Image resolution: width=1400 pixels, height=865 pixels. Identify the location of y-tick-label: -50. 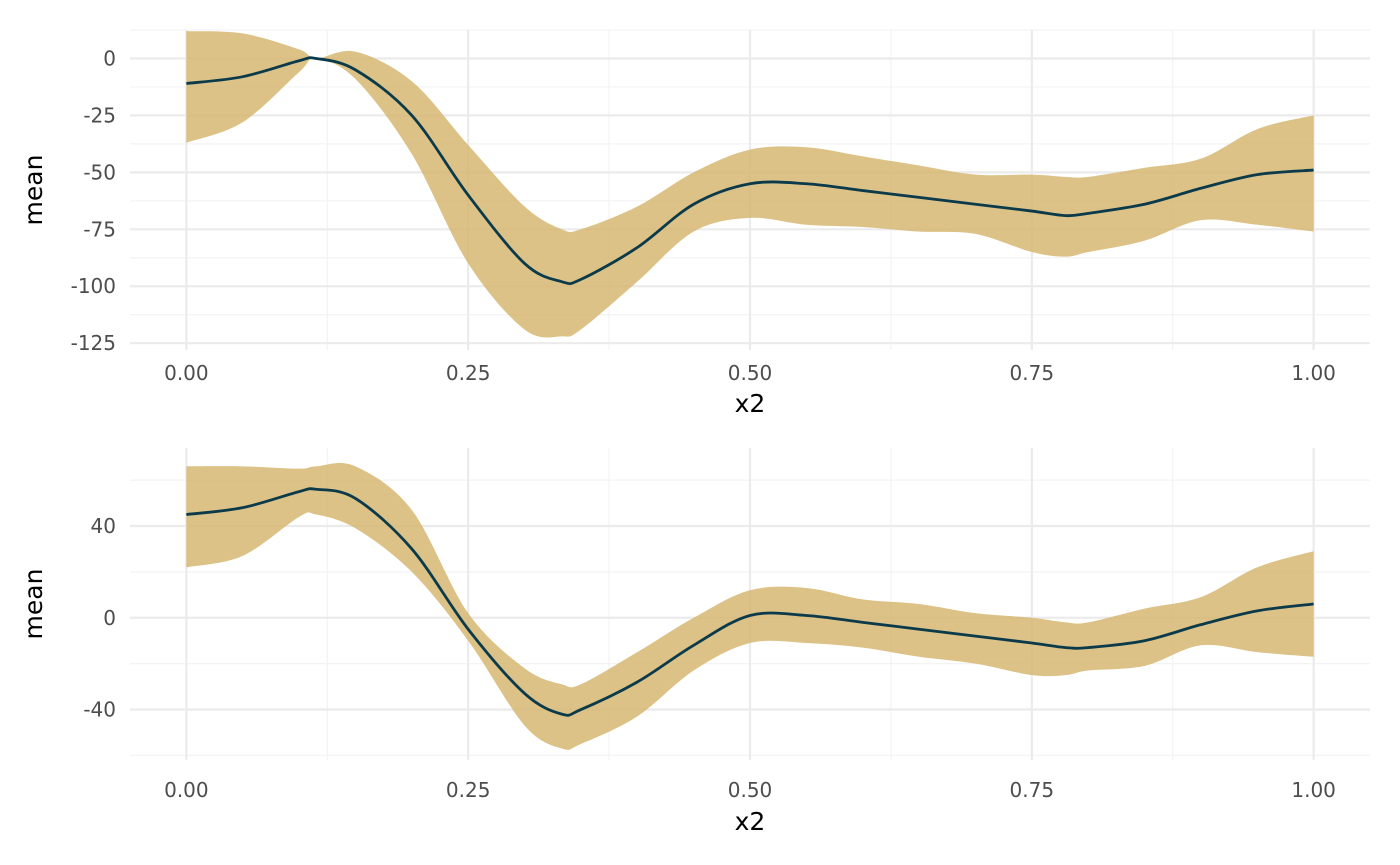
(99, 172).